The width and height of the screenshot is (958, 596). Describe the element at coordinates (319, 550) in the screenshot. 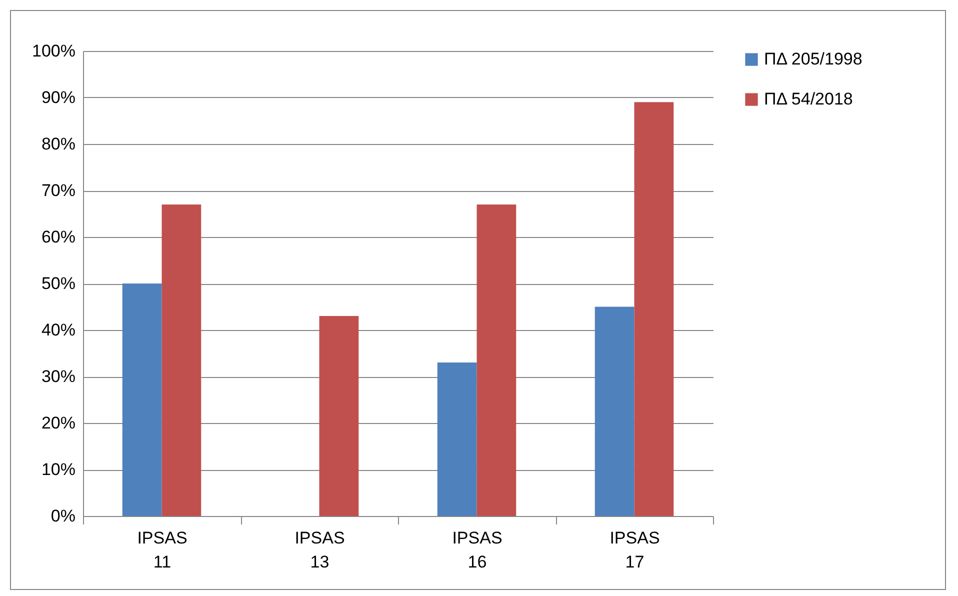

I see `x-tick-label: IPSAS 13` at that location.